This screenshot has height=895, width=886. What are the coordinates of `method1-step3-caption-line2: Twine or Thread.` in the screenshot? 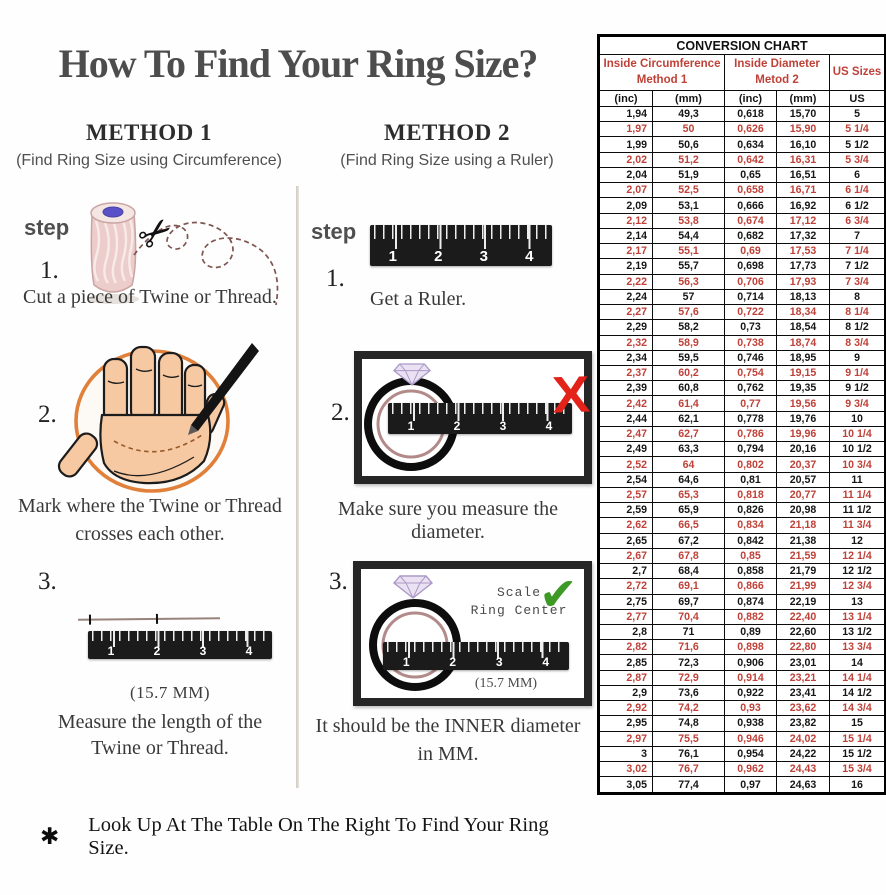 It's located at (160, 748).